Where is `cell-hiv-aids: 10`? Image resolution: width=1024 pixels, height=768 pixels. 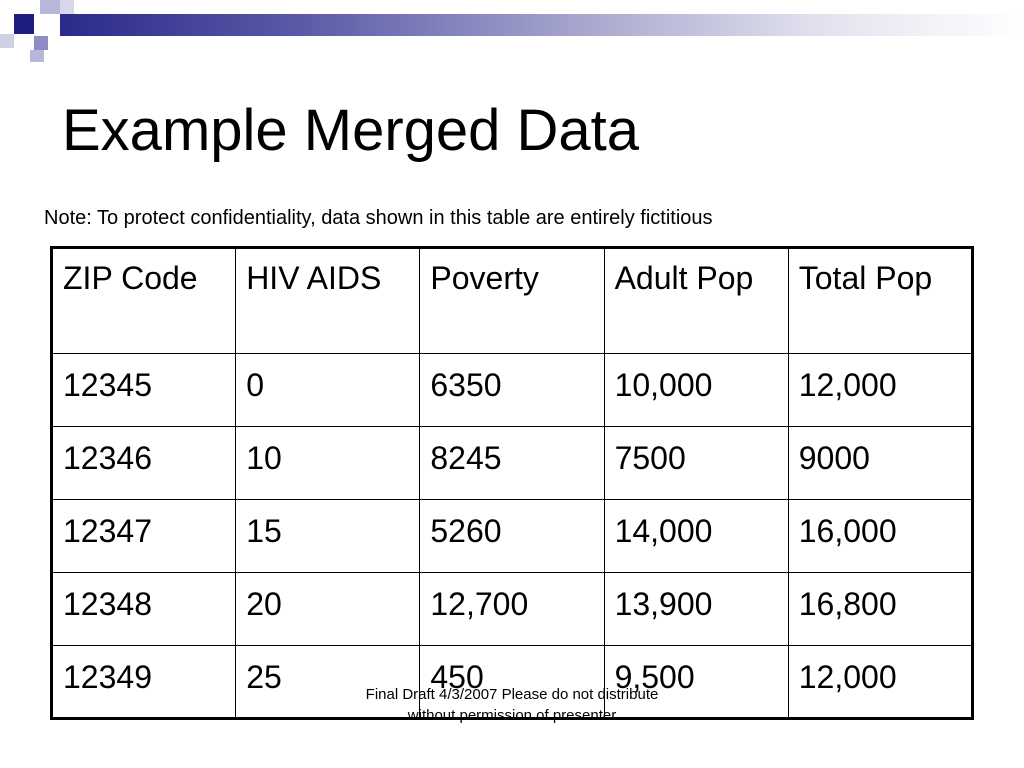 cell-hiv-aids: 10 is located at coordinates (328, 463).